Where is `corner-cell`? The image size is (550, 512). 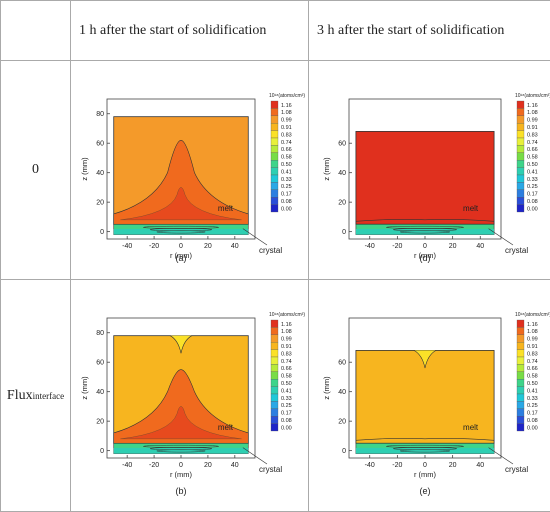
corner-cell is located at coordinates (36, 31).